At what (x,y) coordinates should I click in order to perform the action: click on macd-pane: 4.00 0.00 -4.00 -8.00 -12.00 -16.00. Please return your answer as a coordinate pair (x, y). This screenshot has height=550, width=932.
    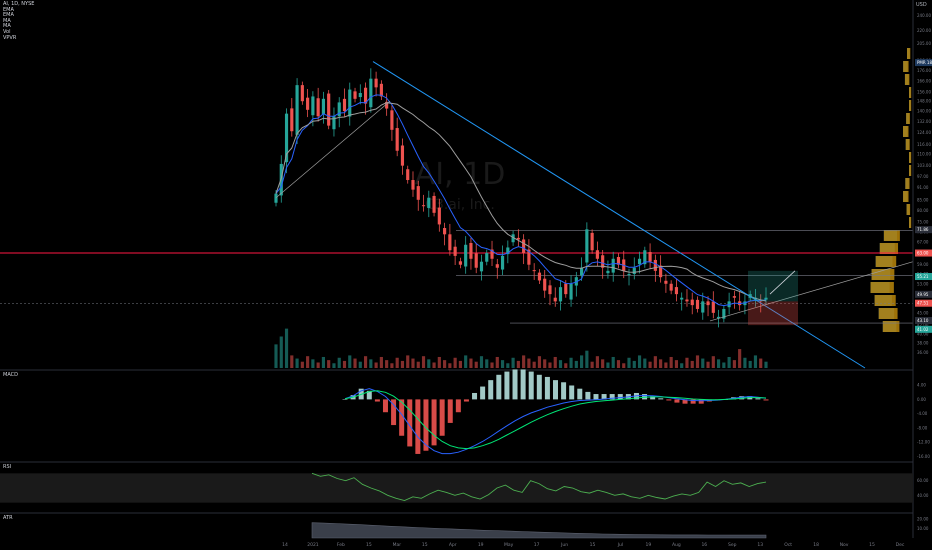
    Looking at the image, I should click on (636, 414).